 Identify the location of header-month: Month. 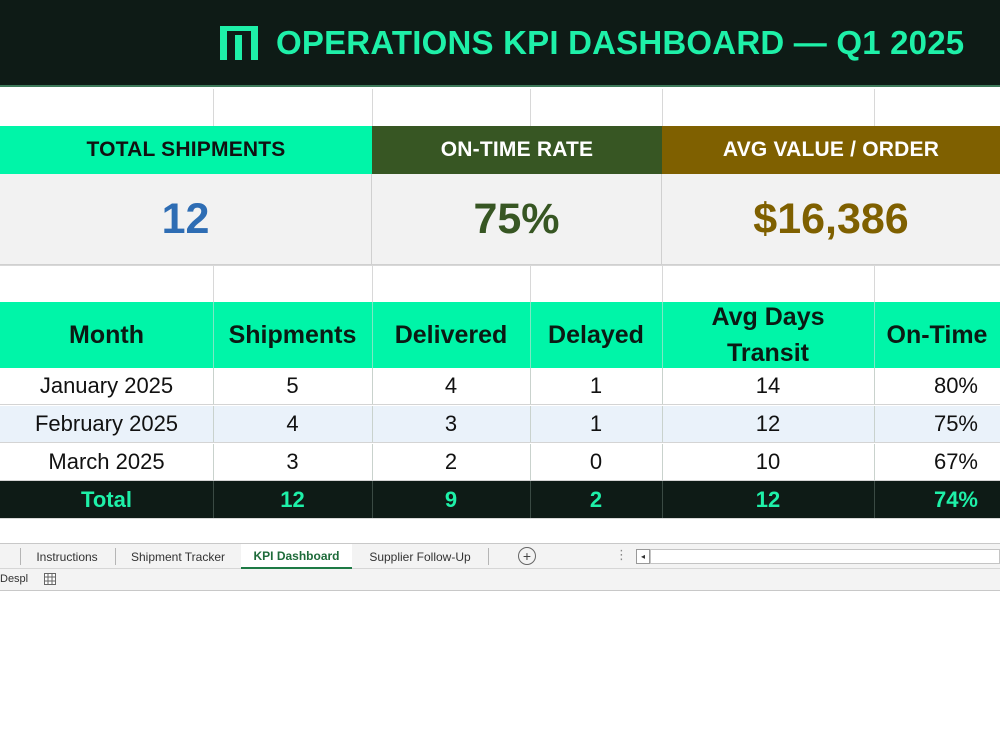
(106, 334).